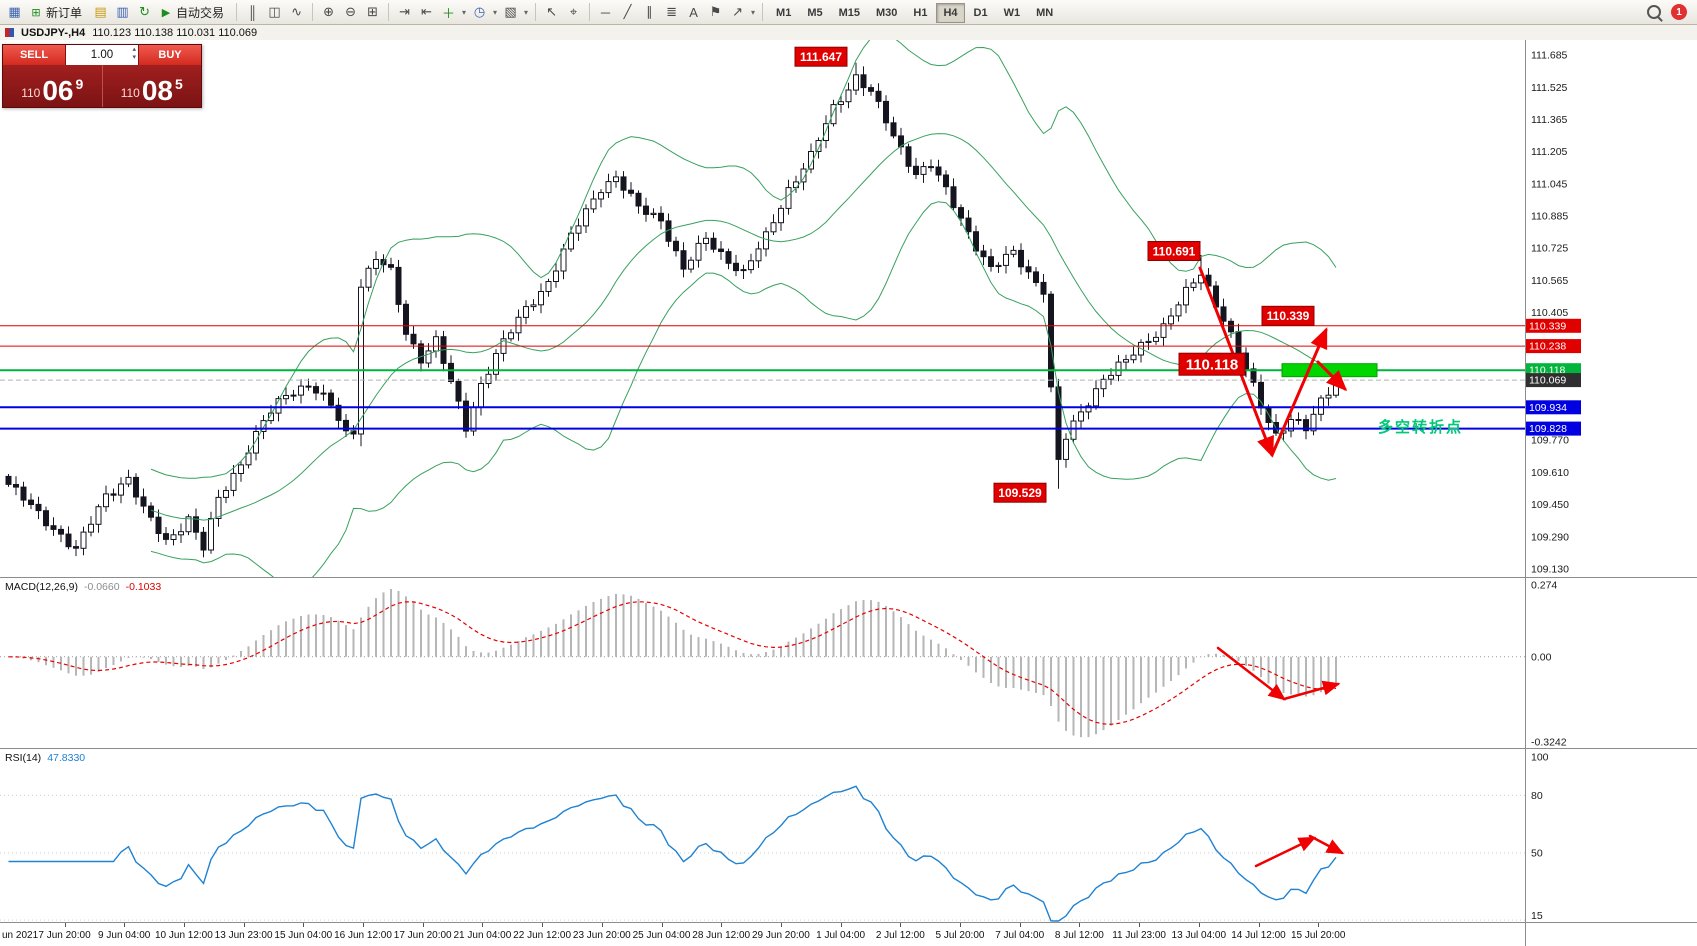  What do you see at coordinates (849, 13) in the screenshot?
I see `timeframe-M15: M15` at bounding box center [849, 13].